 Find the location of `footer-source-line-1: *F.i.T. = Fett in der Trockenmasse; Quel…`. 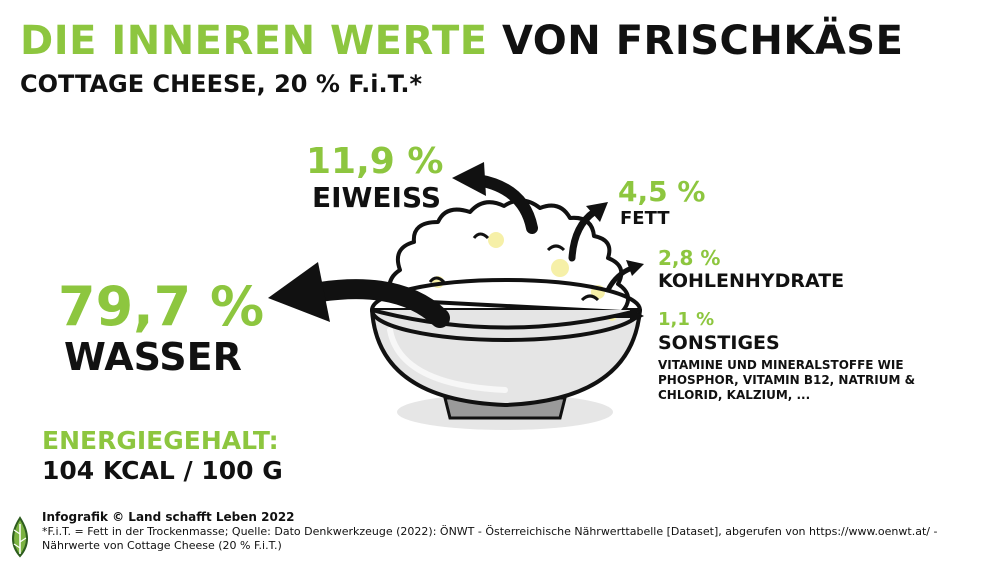

footer-source-line-1: *F.i.T. = Fett in der Trockenmasse; Quel… is located at coordinates (490, 531).